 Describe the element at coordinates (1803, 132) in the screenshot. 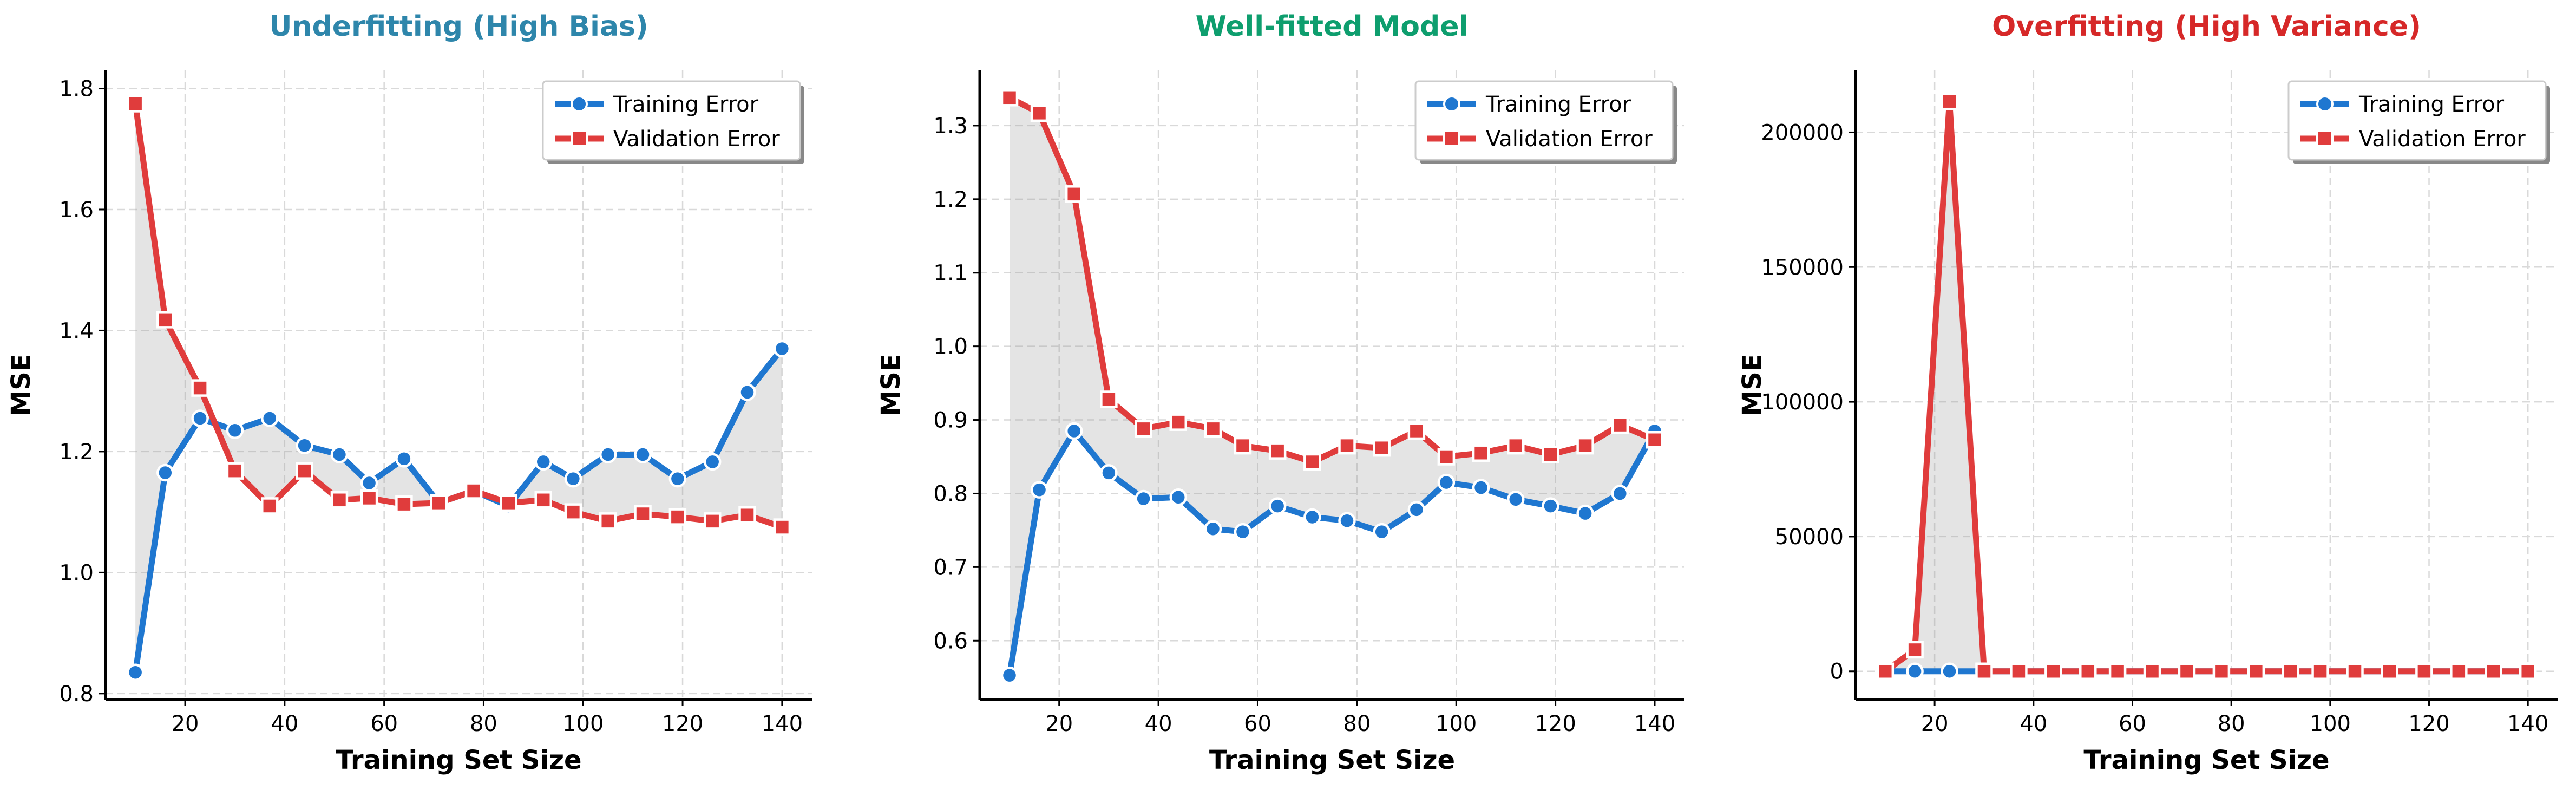

I see `y-tick-label: 200000` at that location.